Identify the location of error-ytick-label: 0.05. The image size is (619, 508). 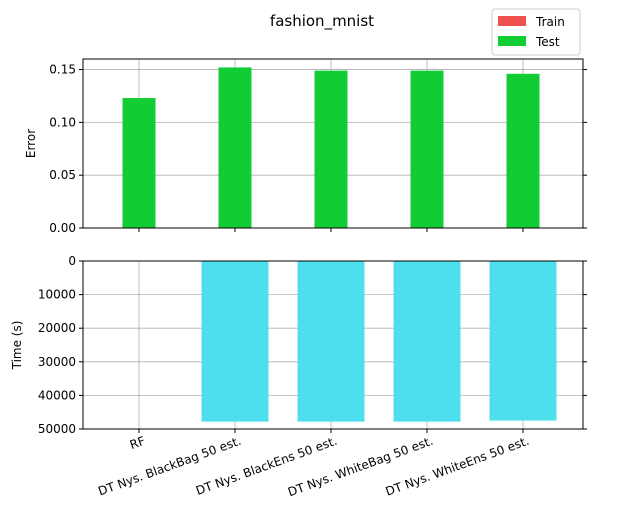
(62, 175).